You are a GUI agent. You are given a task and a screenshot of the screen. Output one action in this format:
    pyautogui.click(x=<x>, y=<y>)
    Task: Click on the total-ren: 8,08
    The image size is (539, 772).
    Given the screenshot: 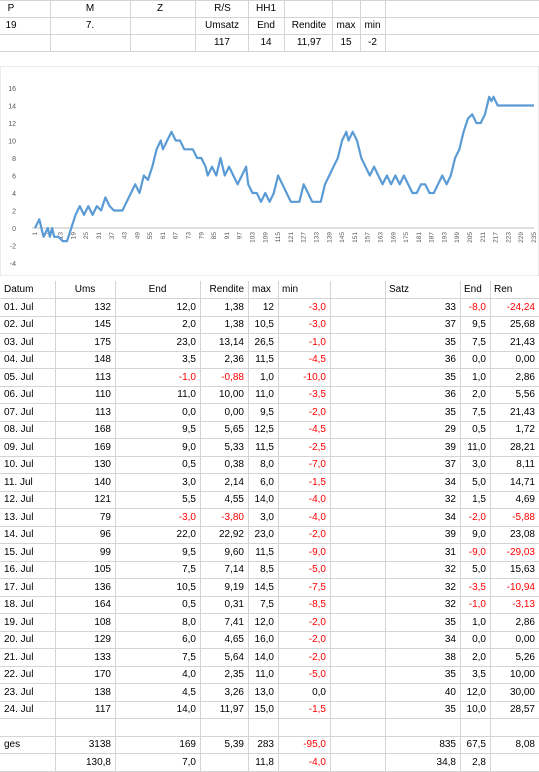 What is the action you would take?
    pyautogui.click(x=525, y=744)
    